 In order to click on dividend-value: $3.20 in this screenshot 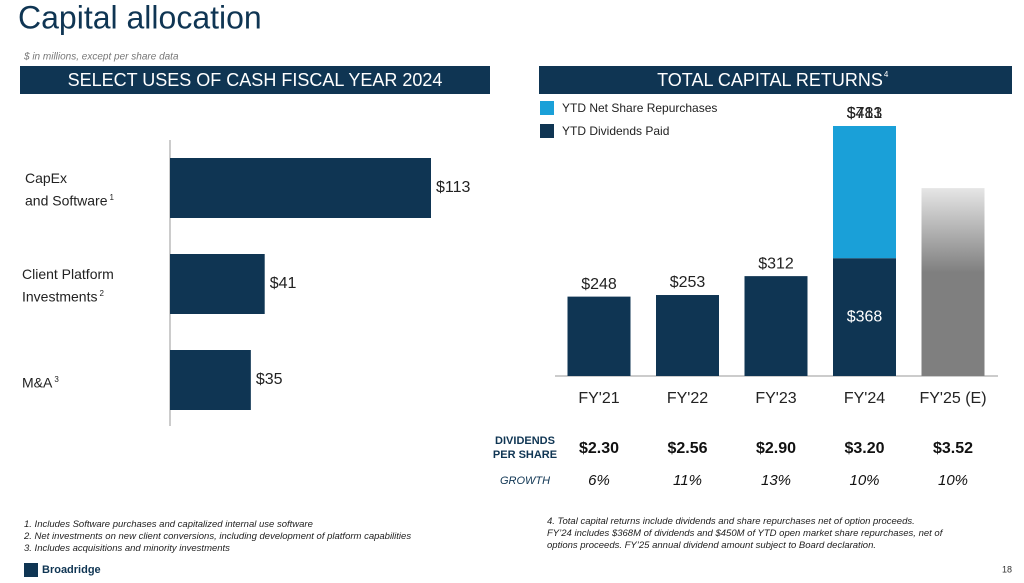, I will do `click(864, 448)`.